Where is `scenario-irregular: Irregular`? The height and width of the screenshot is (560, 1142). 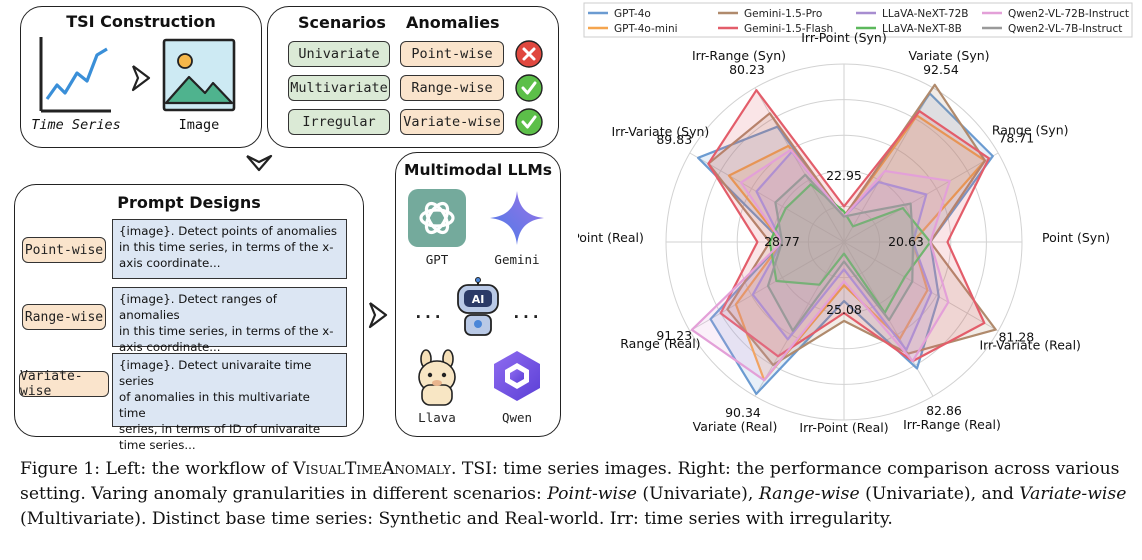
scenario-irregular: Irregular is located at coordinates (339, 122).